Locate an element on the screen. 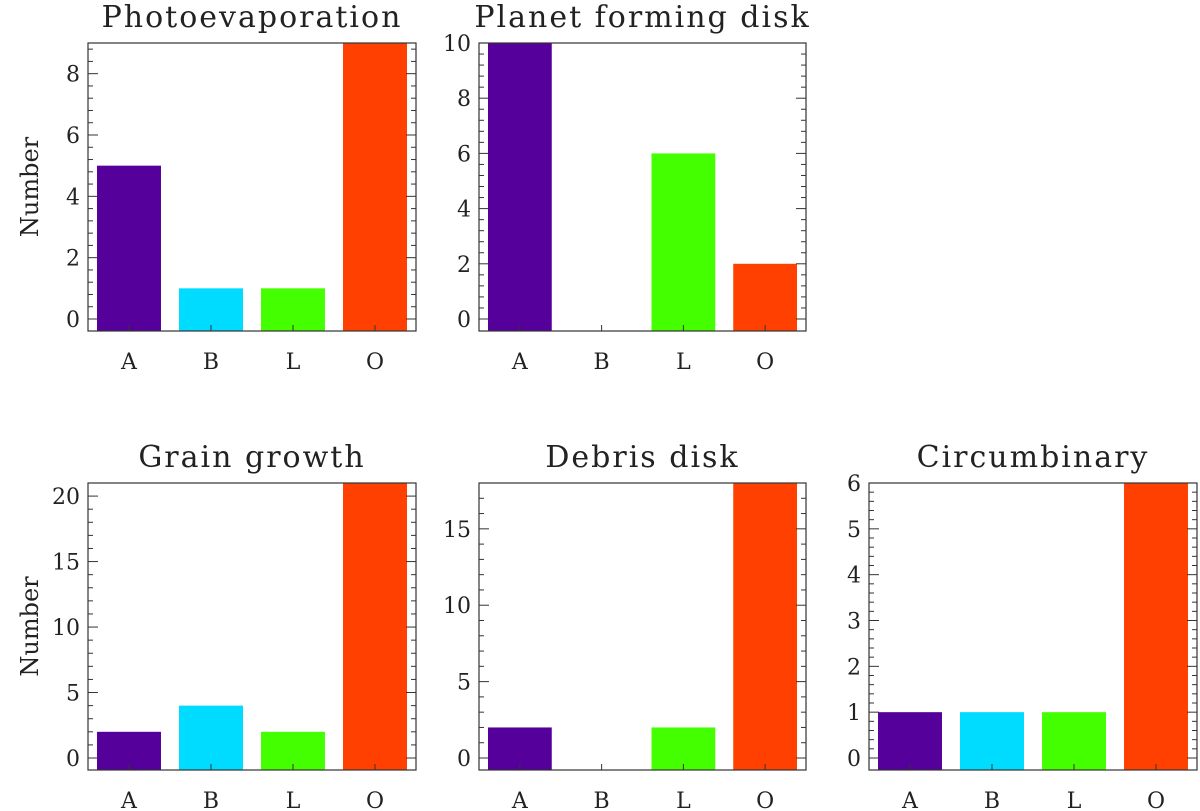  y-tick-label: 1 is located at coordinates (854, 713).